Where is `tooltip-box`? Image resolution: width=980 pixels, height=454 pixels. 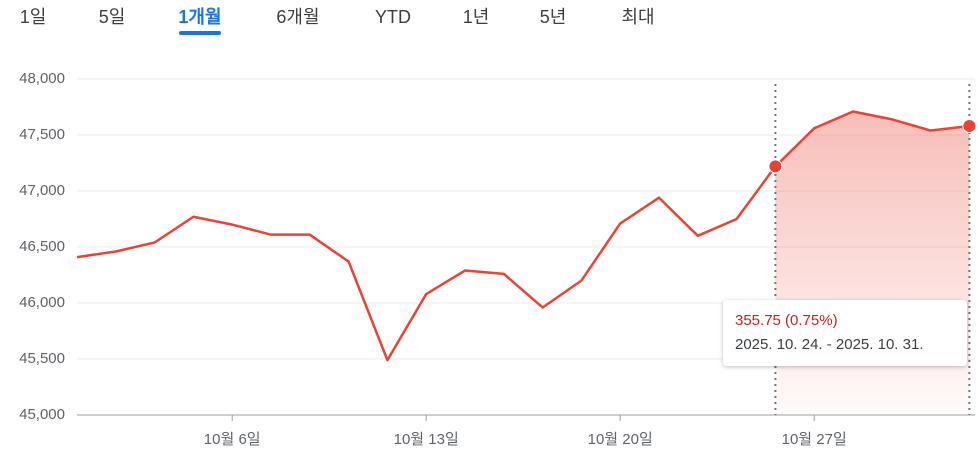 tooltip-box is located at coordinates (845, 333).